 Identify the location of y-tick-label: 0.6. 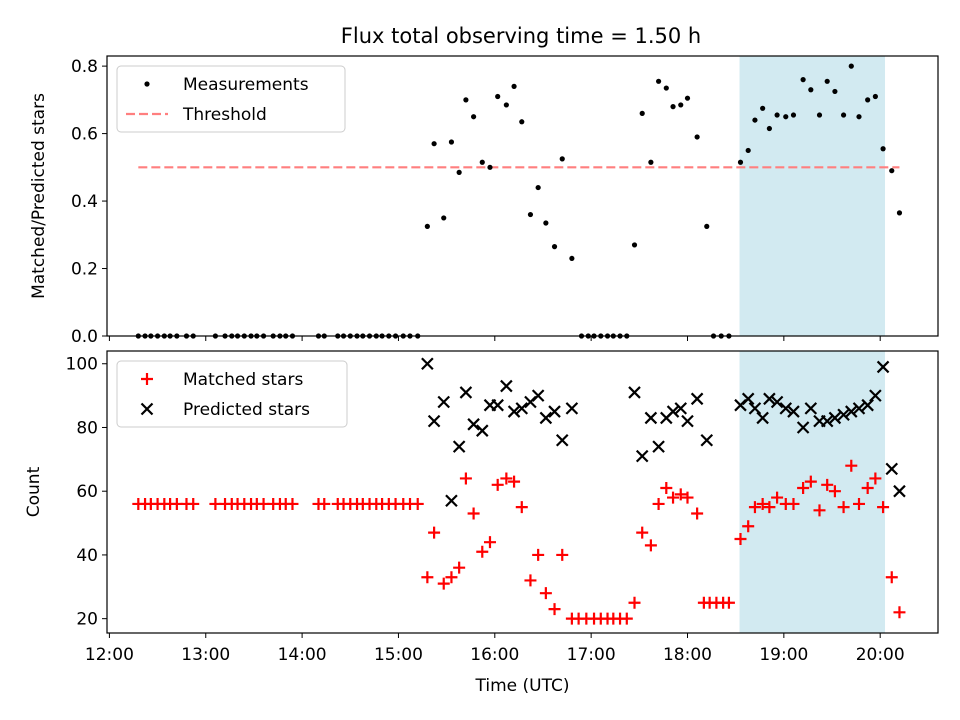
(84, 135).